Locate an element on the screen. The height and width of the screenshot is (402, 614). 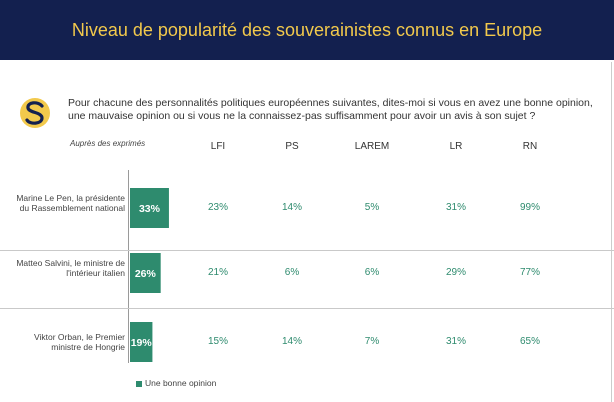
legend: Une bonne opinion is located at coordinates (176, 383).